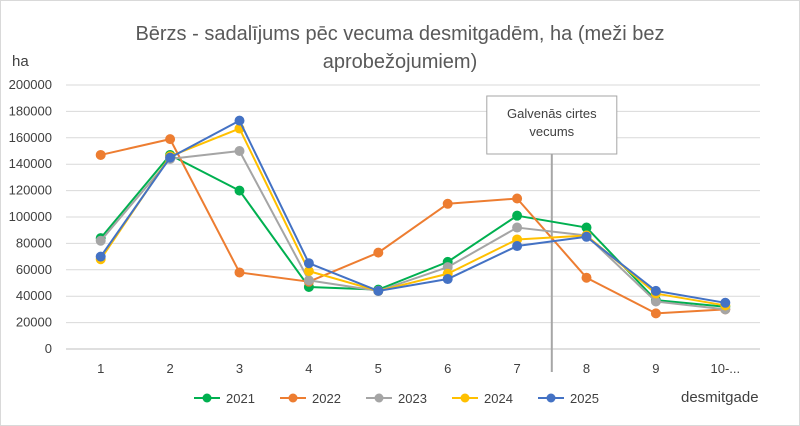 The height and width of the screenshot is (426, 800). I want to click on x-tick-label: 4, so click(308, 368).